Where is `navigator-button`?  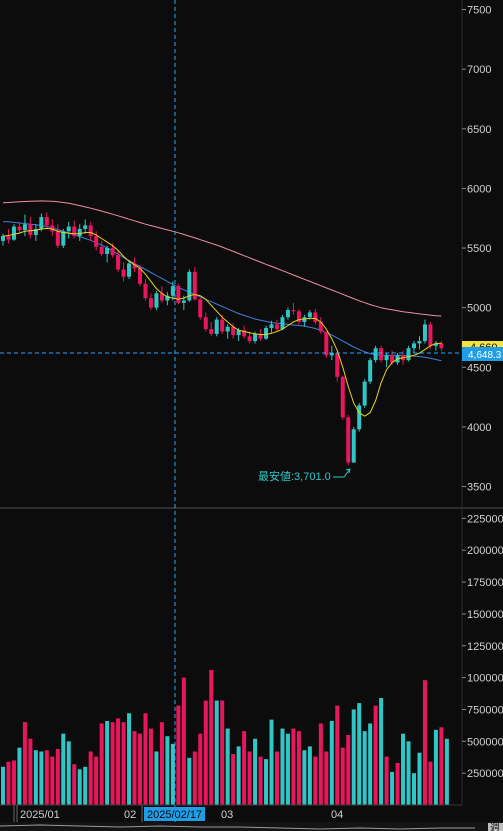 navigator-button is located at coordinates (495, 827).